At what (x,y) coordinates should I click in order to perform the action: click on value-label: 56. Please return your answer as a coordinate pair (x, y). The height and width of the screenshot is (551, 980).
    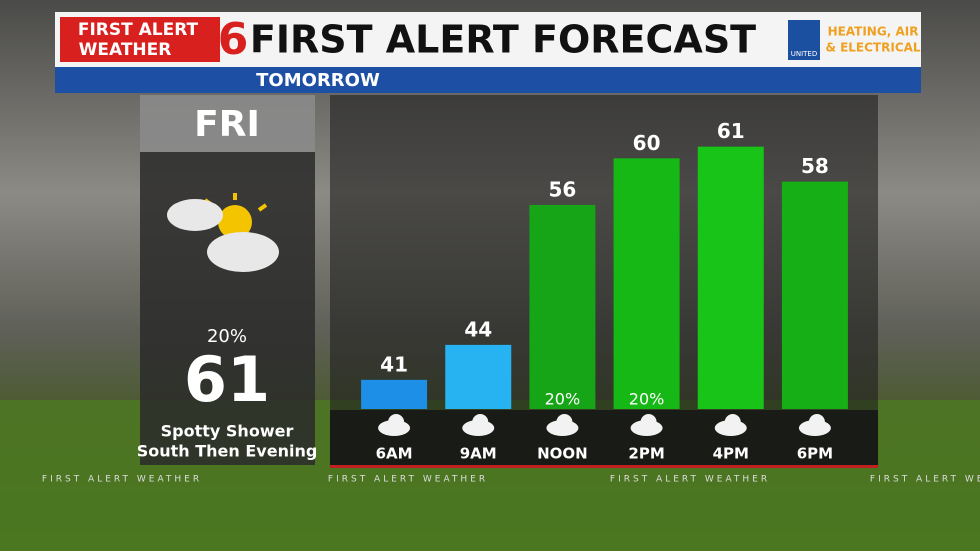
    Looking at the image, I should click on (562, 189).